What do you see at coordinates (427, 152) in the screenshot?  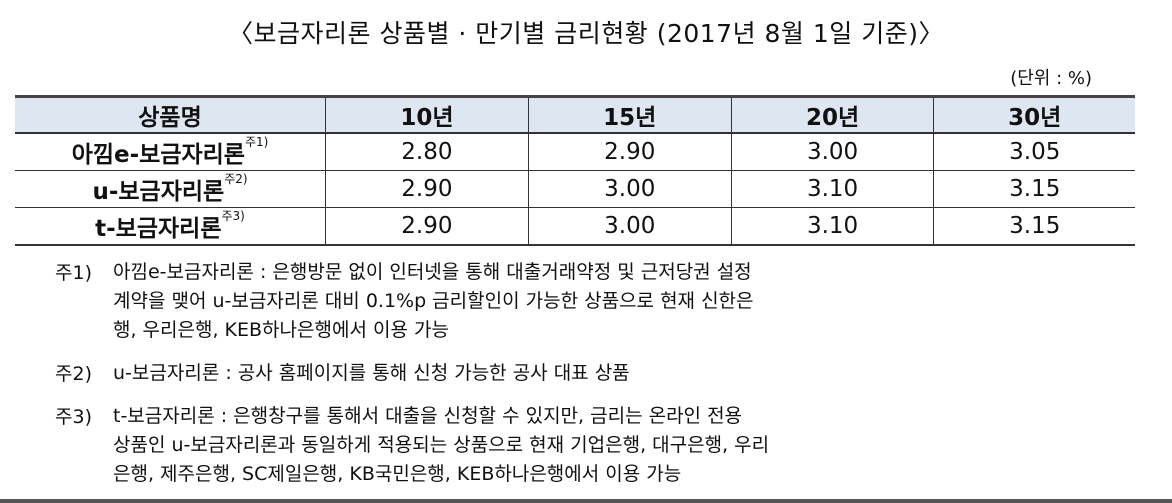 I see `rate-cell: 2.80` at bounding box center [427, 152].